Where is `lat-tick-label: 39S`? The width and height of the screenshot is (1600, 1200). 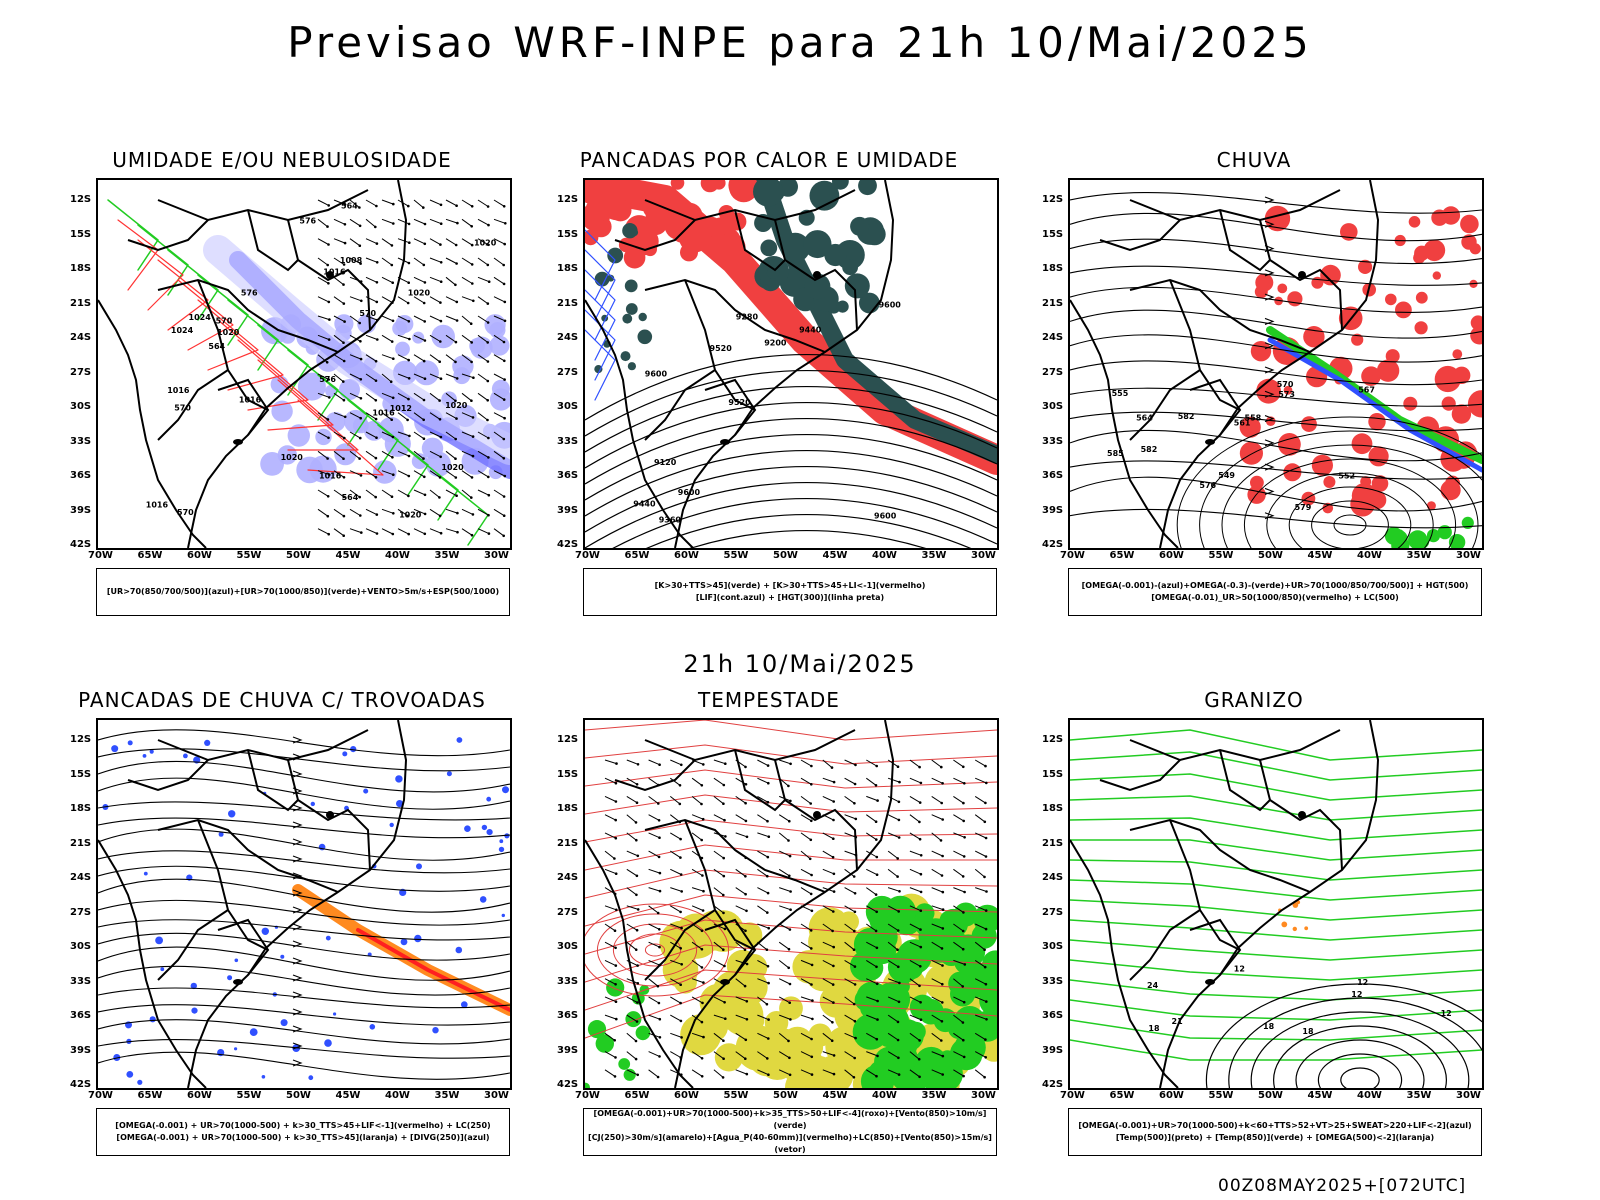
lat-tick-label: 39S is located at coordinates (568, 1050).